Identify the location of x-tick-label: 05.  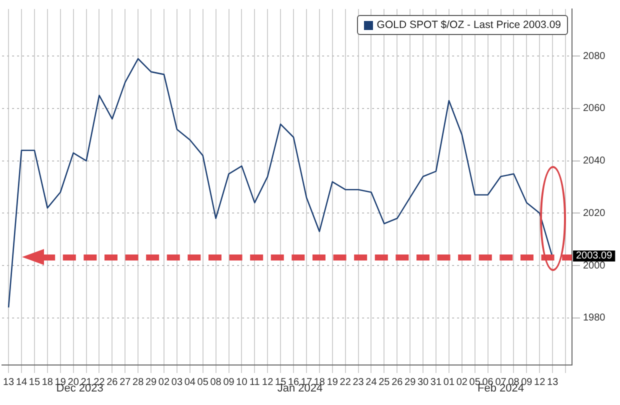
(203, 382).